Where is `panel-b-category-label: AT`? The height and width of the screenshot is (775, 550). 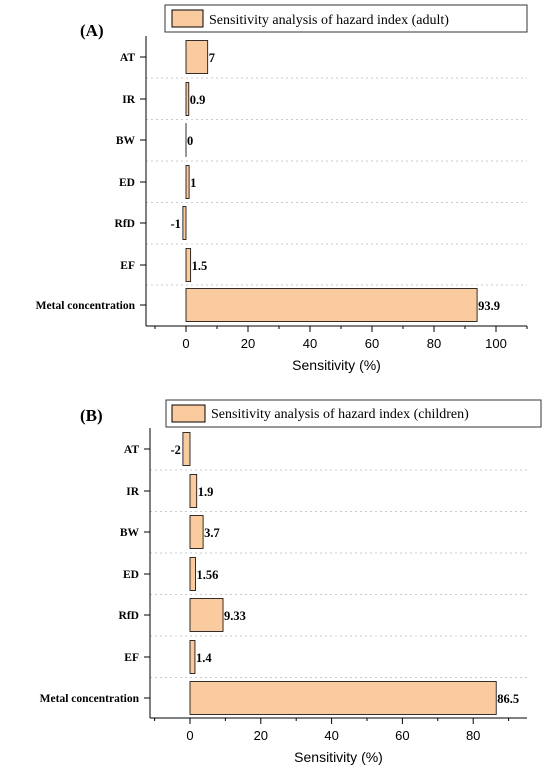
panel-b-category-label: AT is located at coordinates (131, 450).